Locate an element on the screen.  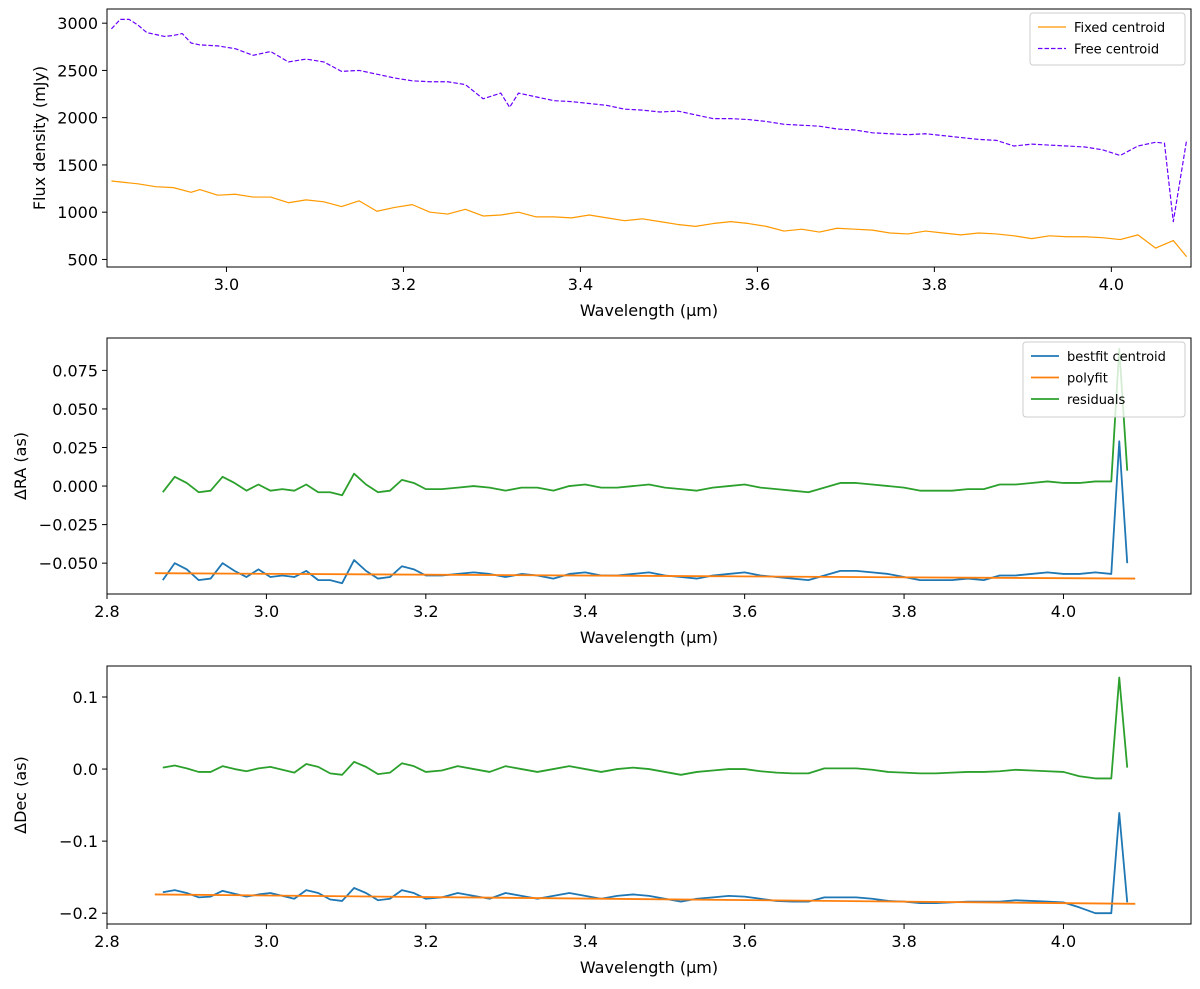
legend: Fixed centroid Free centroid is located at coordinates (1107, 39).